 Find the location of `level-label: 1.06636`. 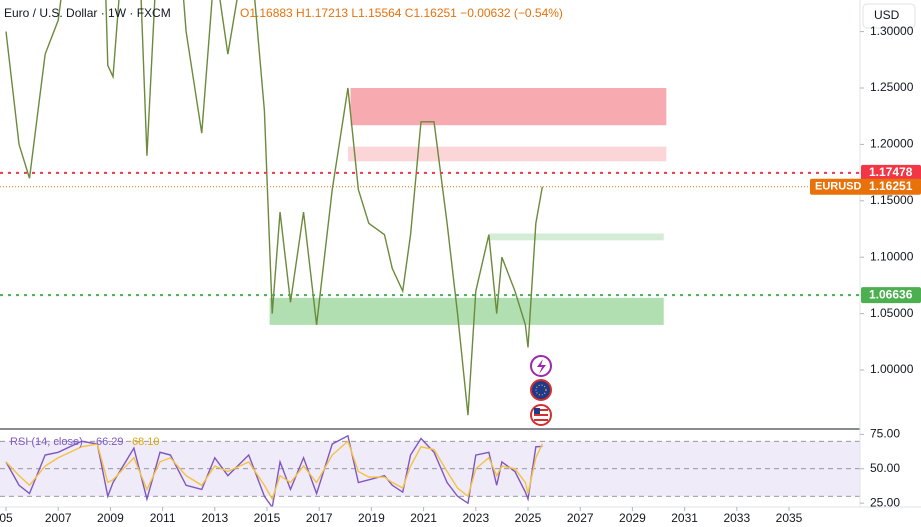

level-label: 1.06636 is located at coordinates (891, 294).